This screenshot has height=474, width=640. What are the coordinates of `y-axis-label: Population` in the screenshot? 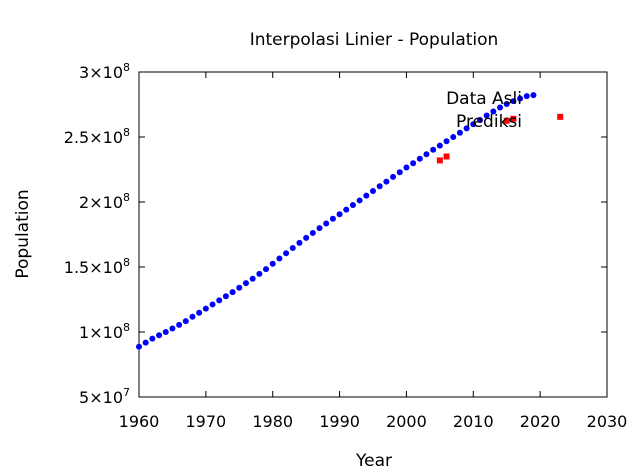 It's located at (23, 233).